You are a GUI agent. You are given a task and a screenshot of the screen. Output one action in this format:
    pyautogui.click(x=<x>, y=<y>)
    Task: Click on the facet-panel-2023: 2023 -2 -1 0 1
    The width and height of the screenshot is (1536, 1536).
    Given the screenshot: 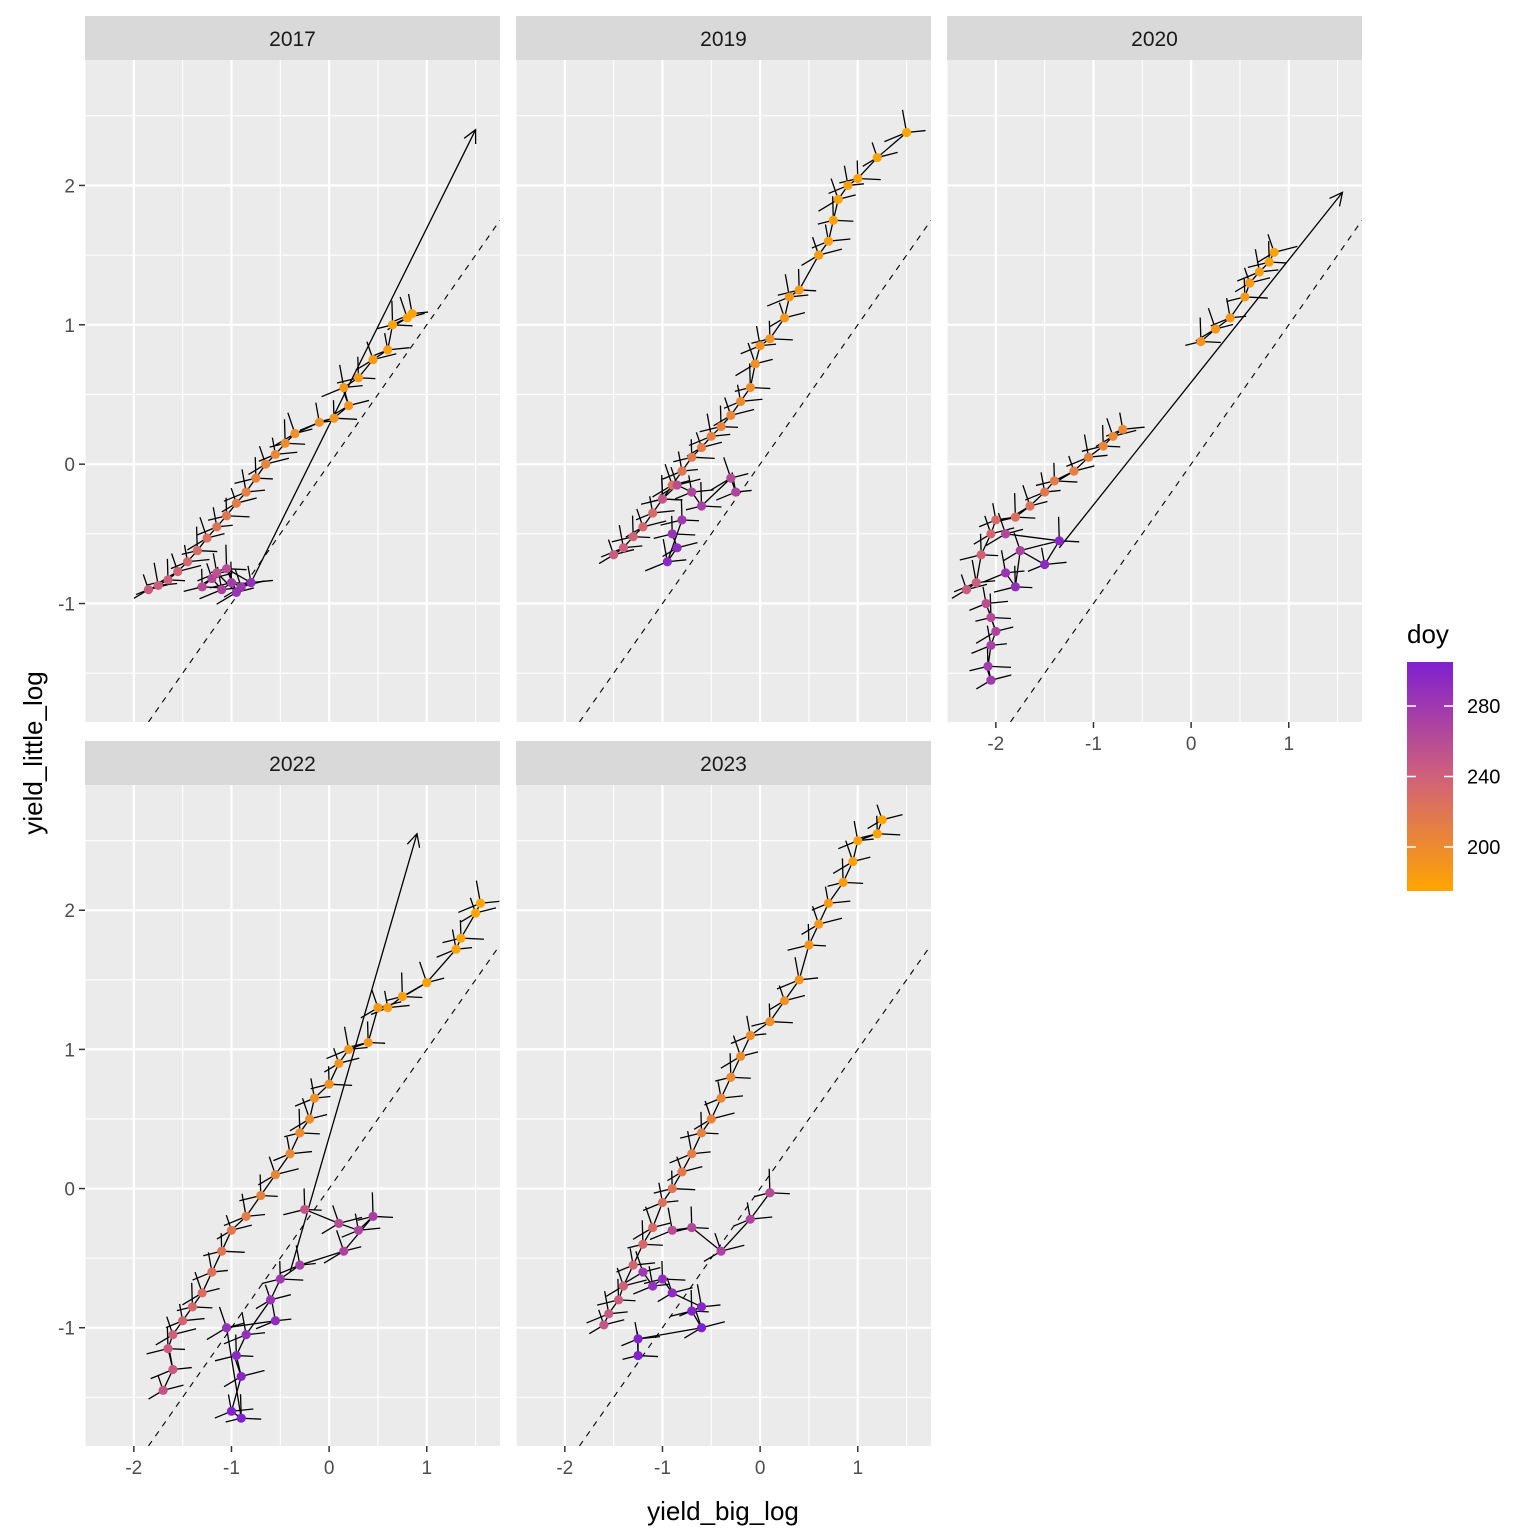 What is the action you would take?
    pyautogui.click(x=723, y=1110)
    